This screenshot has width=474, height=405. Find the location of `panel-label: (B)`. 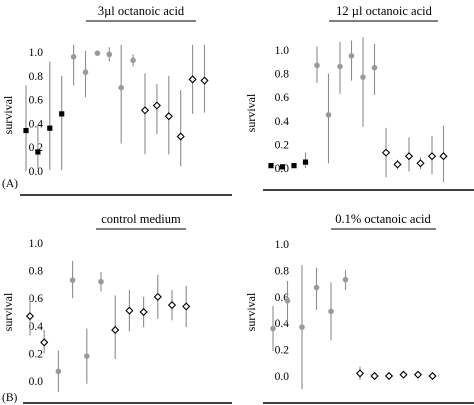

panel-label: (B) is located at coordinates (10, 398).